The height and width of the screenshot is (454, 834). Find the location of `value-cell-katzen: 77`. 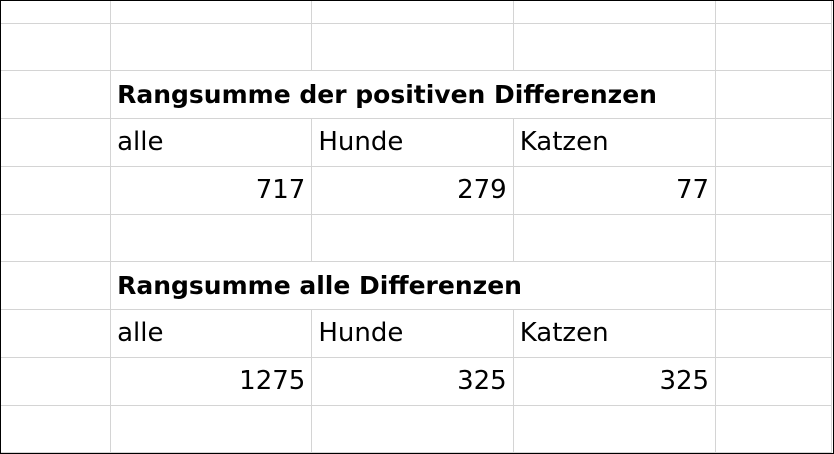

value-cell-katzen: 77 is located at coordinates (614, 190).